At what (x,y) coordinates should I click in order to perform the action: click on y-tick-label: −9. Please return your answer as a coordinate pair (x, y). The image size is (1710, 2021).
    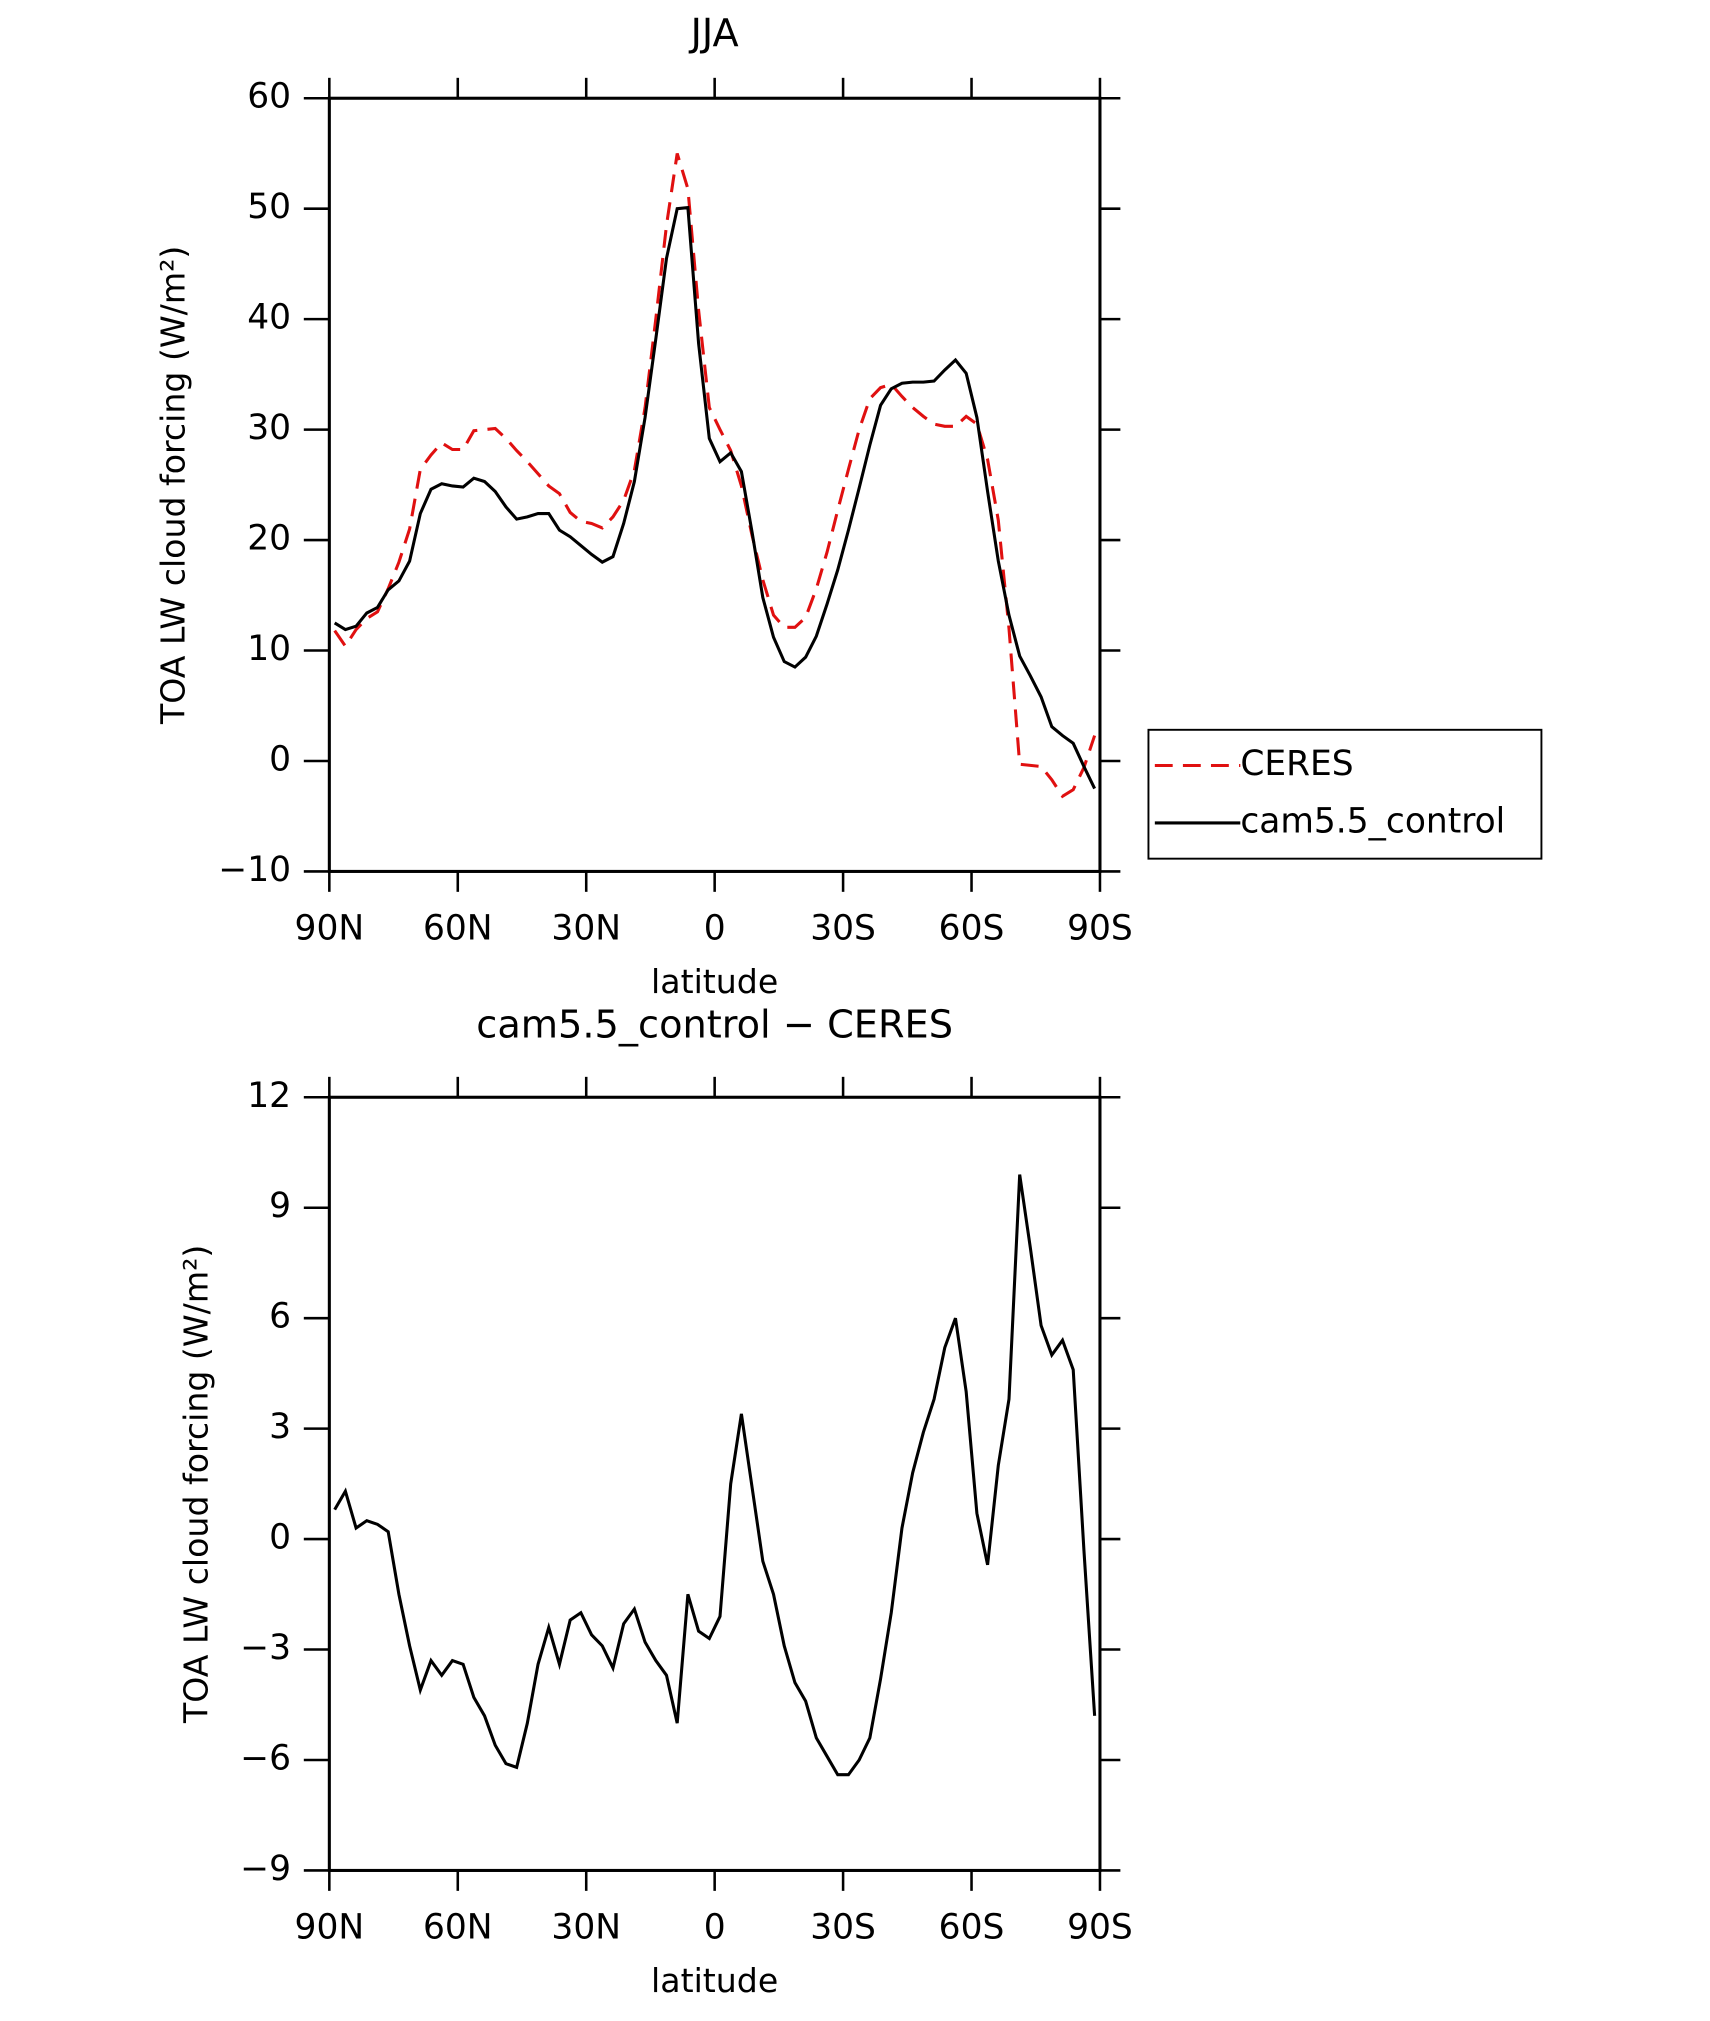
    Looking at the image, I should click on (265, 1869).